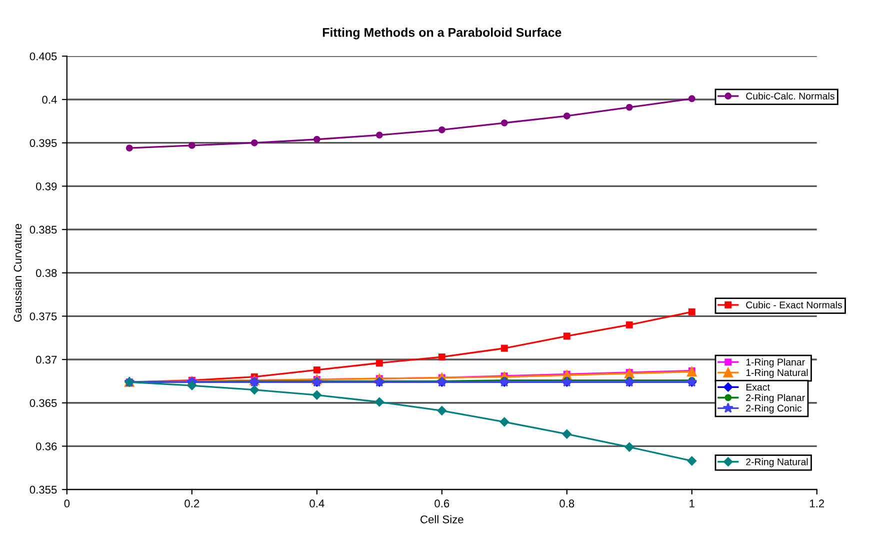 The width and height of the screenshot is (869, 535). I want to click on legend-label: Exact, so click(758, 387).